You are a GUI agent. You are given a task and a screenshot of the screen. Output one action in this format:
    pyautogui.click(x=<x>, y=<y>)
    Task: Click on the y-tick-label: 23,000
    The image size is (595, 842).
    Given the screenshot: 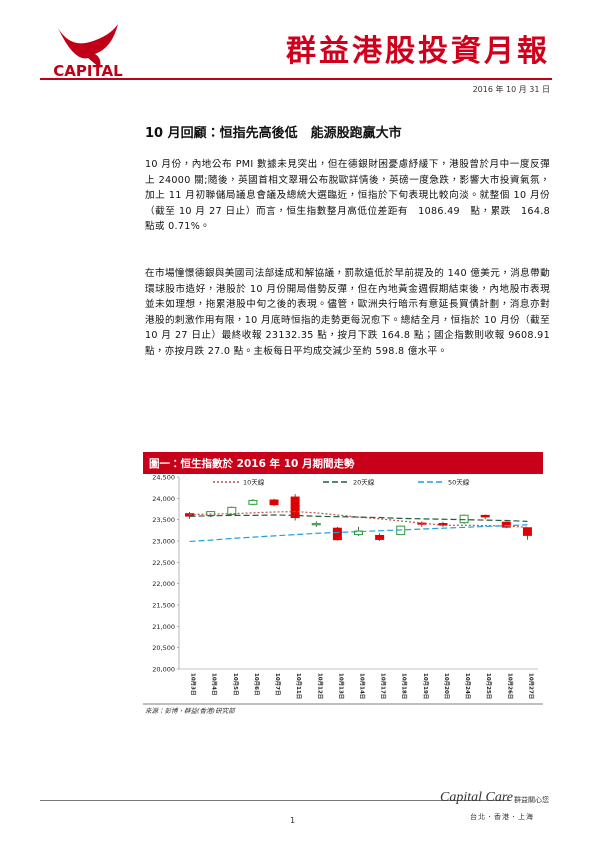 What is the action you would take?
    pyautogui.click(x=163, y=542)
    